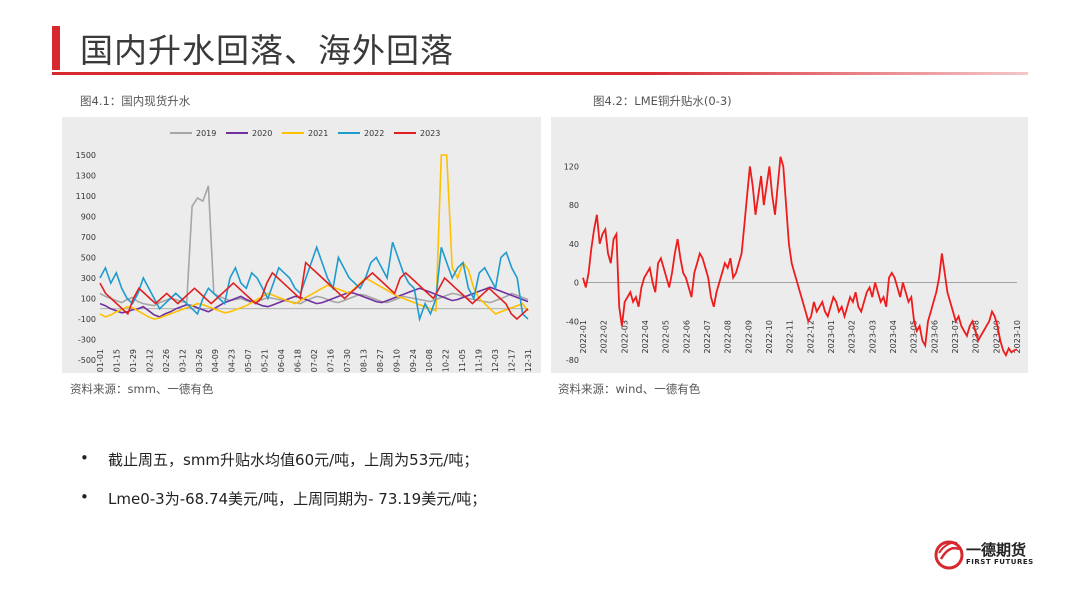  What do you see at coordinates (347, 360) in the screenshot?
I see `x-tick-label: 07-30` at bounding box center [347, 360].